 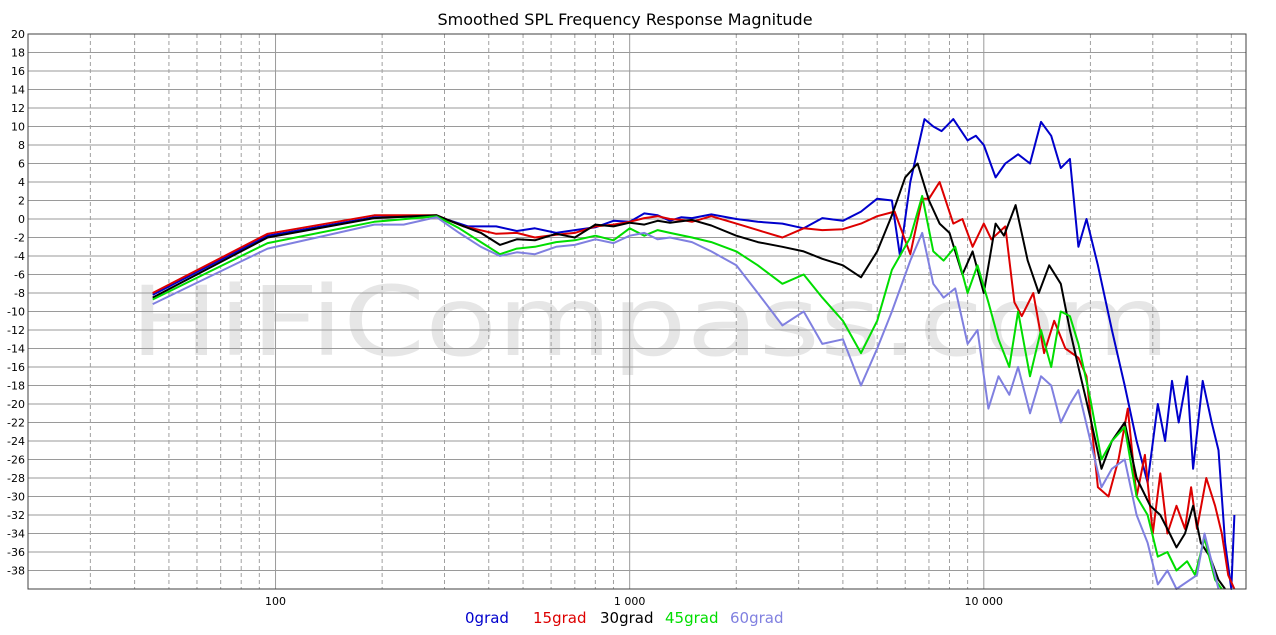 What do you see at coordinates (18, 90) in the screenshot?
I see `y-tick-label: 14` at bounding box center [18, 90].